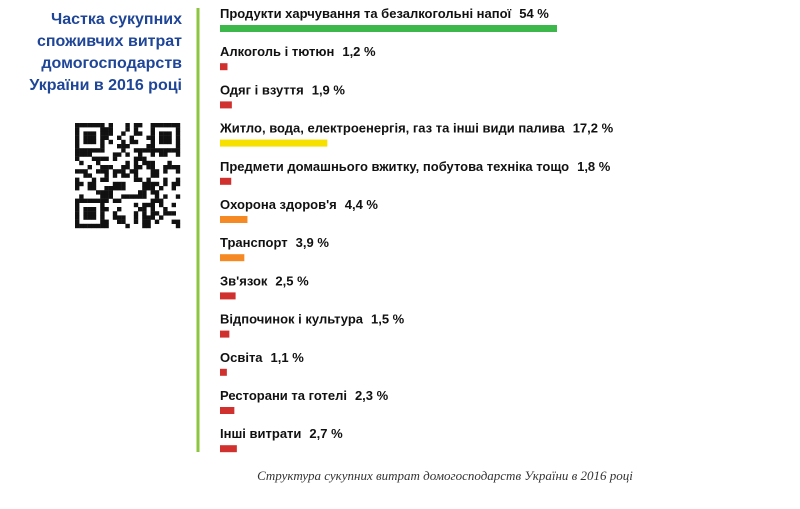  I want to click on value-label: 1,8 %, so click(594, 166).